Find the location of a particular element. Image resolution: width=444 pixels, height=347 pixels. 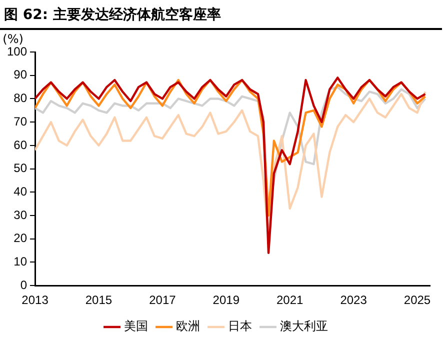

y-tick-label: 70 is located at coordinates (21, 121).